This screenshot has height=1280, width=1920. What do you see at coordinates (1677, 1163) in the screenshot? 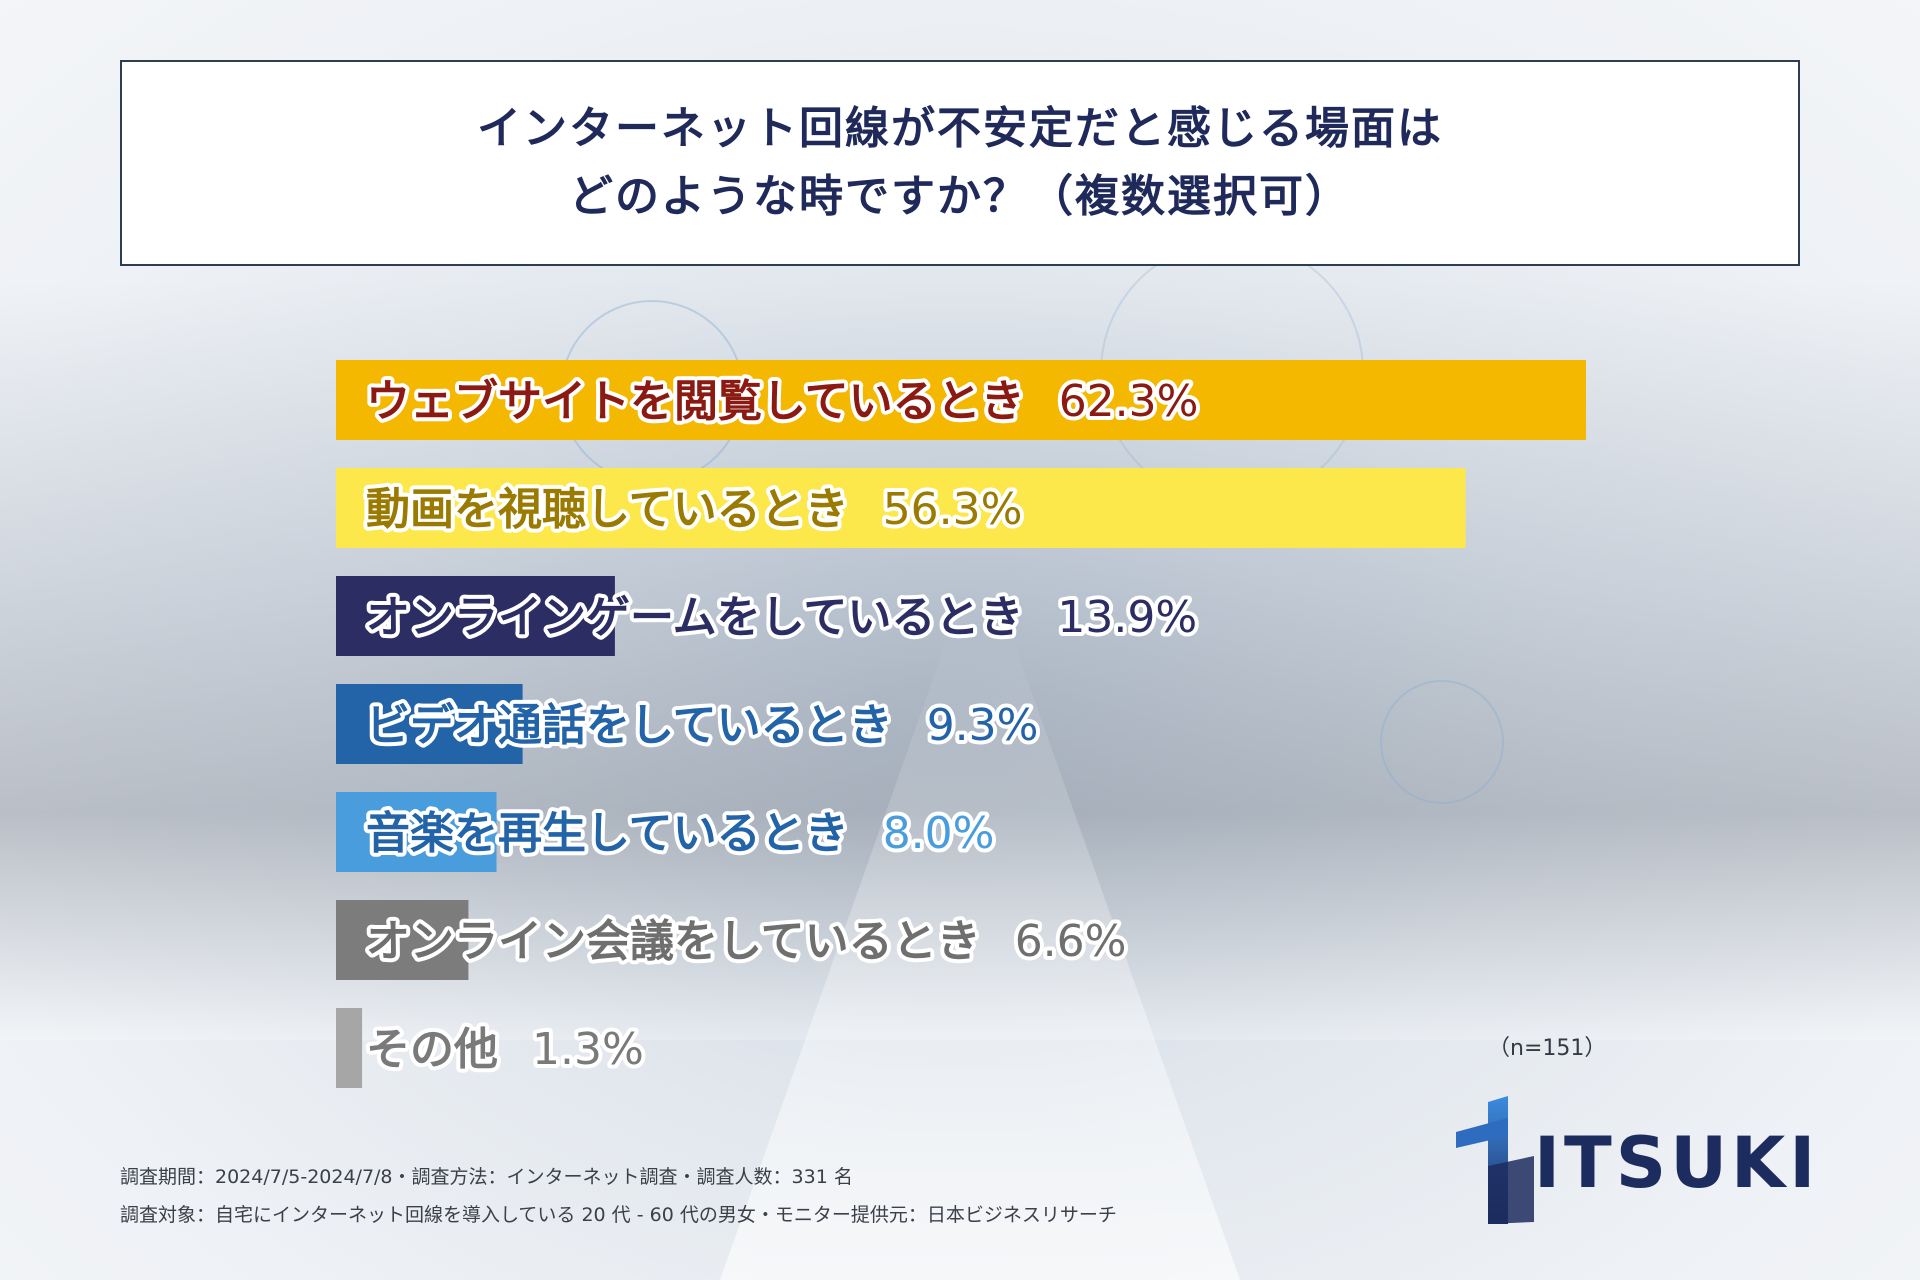
I see `logo-text: ITSUKI` at bounding box center [1677, 1163].